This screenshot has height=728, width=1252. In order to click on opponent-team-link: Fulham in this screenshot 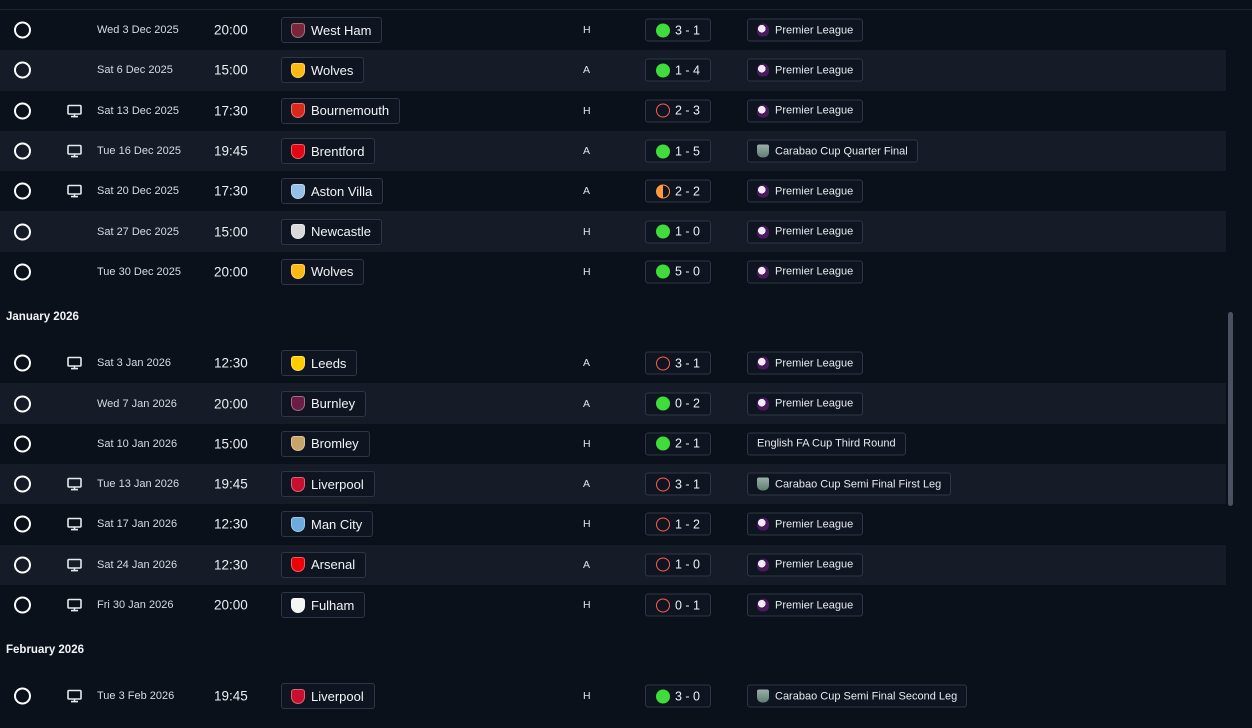, I will do `click(323, 605)`.